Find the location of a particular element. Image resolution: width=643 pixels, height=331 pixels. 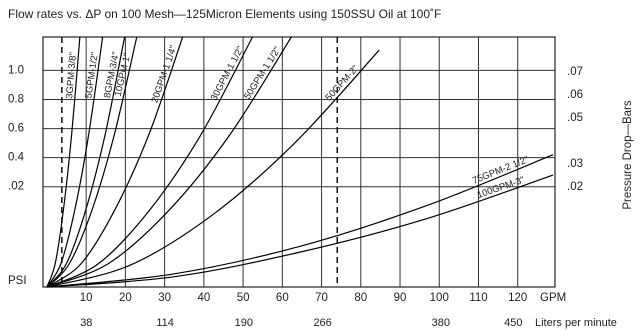

x-tick-label: 100 is located at coordinates (439, 298).